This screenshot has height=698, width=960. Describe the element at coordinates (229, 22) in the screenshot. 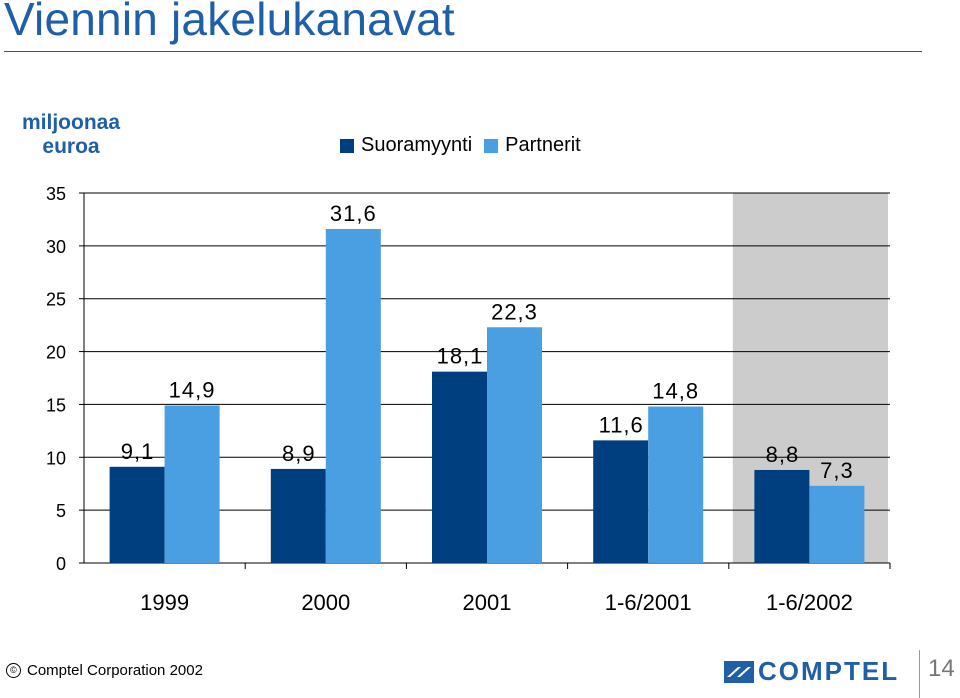

I see `page-title: Viennin jakelukanavat` at that location.